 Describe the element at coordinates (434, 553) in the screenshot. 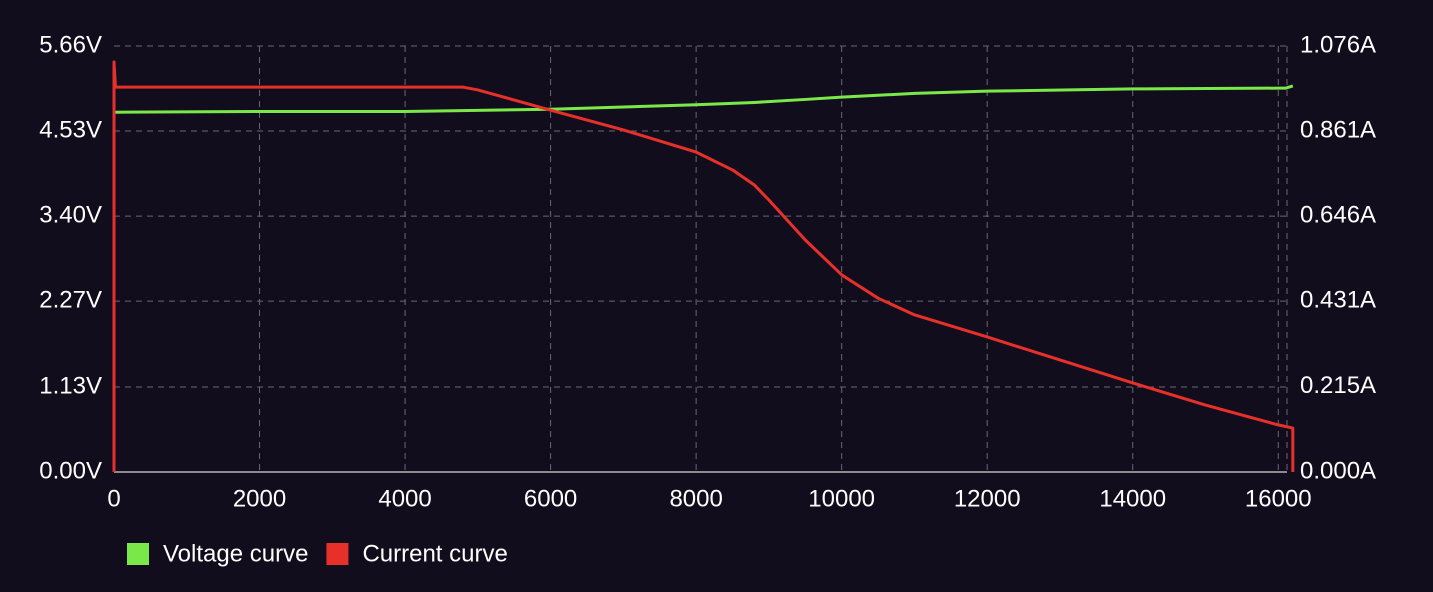

I see `legend-label: Current curve` at that location.